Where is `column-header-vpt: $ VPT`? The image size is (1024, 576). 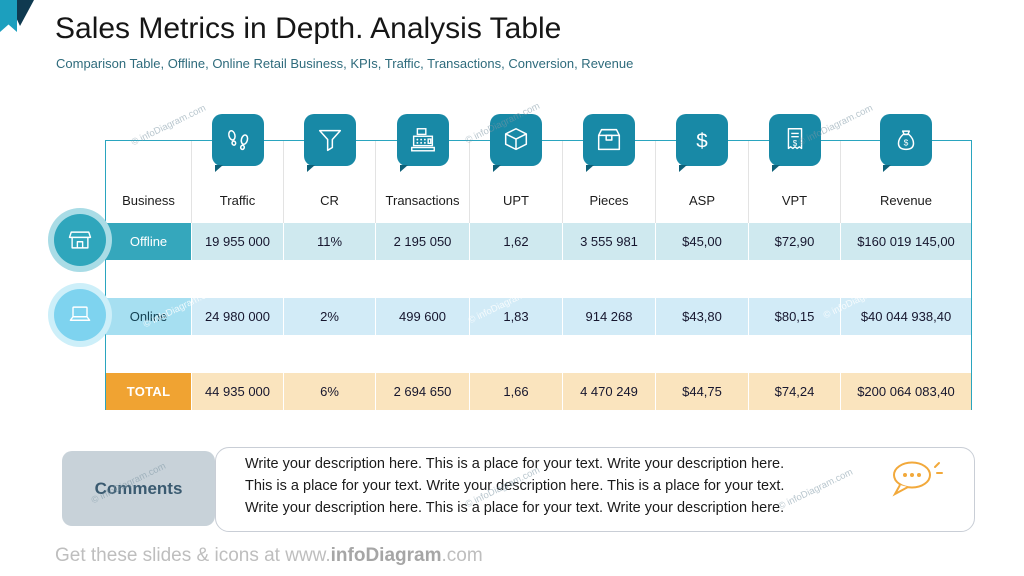
column-header-vpt: $ VPT is located at coordinates (794, 168).